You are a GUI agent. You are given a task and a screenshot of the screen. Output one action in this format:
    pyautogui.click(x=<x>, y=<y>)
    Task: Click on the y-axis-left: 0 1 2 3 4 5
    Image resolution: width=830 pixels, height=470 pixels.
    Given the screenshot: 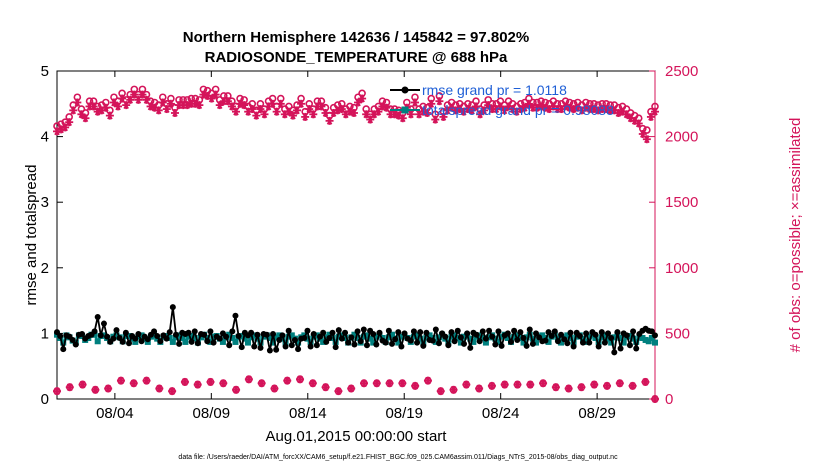 What is the action you would take?
    pyautogui.click(x=52, y=235)
    